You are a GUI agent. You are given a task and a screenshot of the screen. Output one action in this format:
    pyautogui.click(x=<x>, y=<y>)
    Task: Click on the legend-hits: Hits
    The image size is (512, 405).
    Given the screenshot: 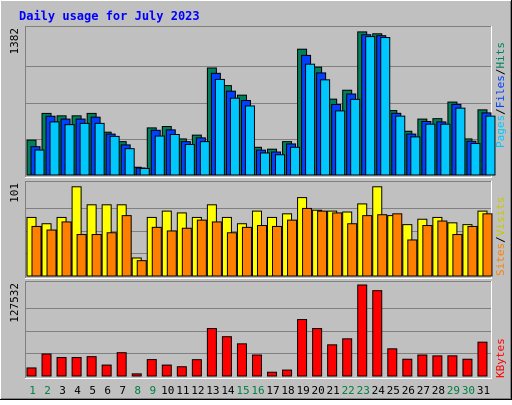 What is the action you would take?
    pyautogui.click(x=500, y=55)
    